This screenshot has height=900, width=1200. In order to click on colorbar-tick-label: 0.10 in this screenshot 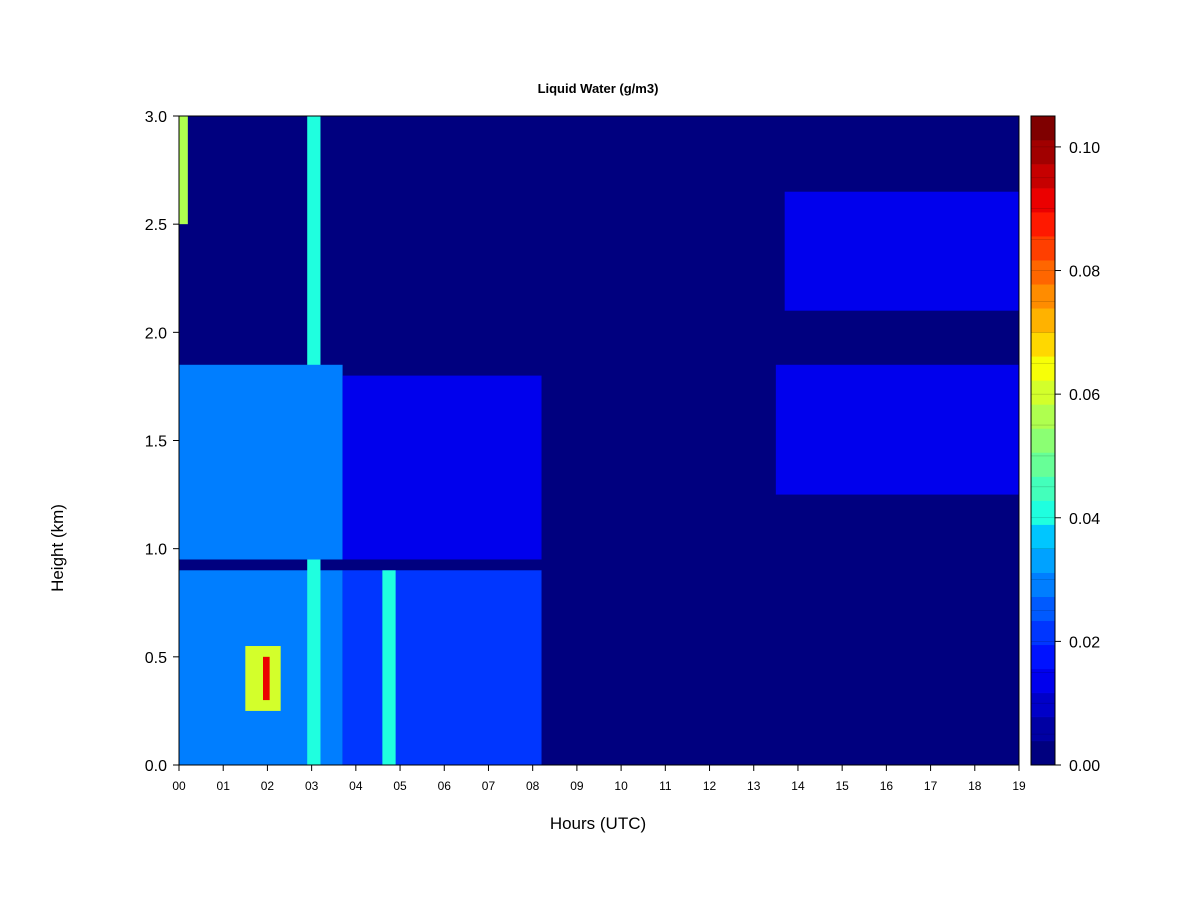, I will do `click(1084, 148)`.